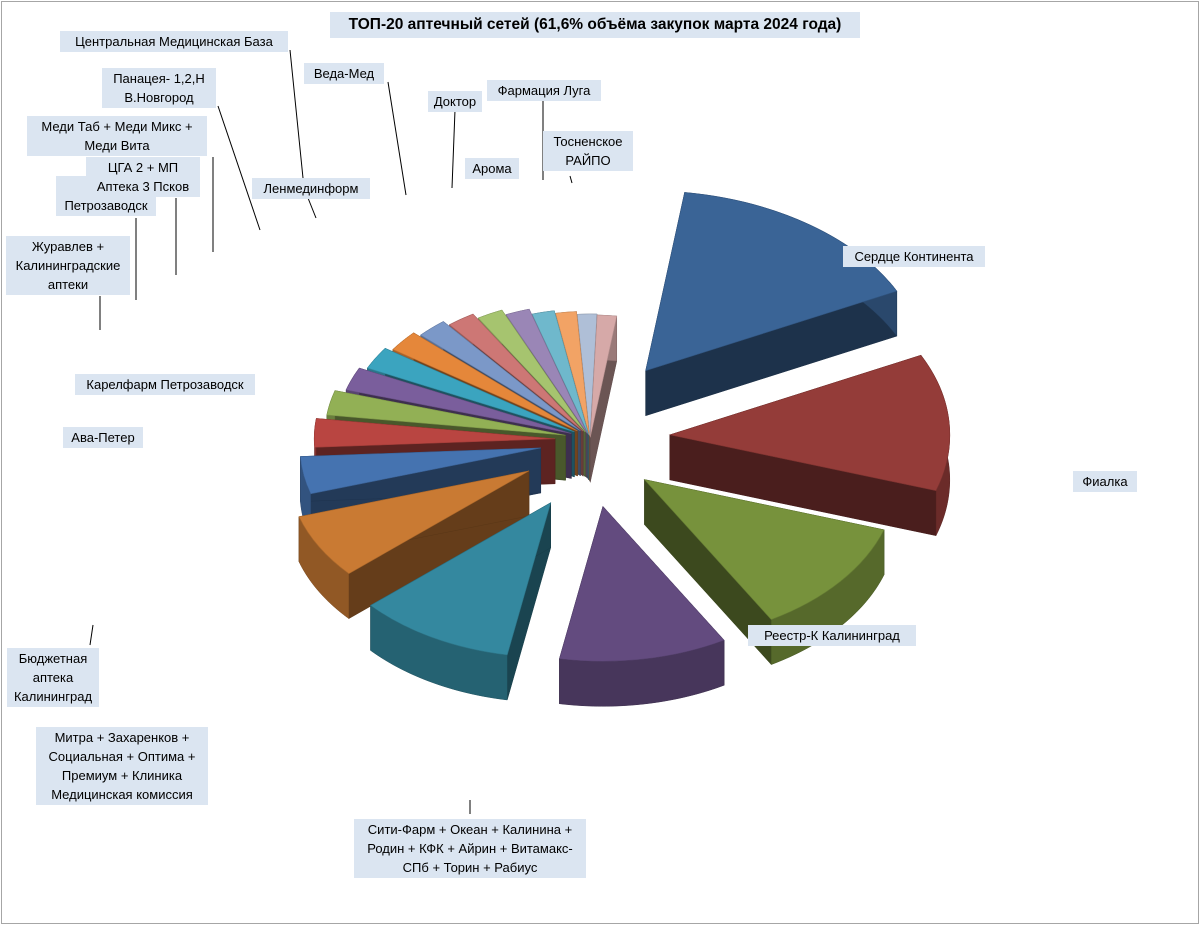  I want to click on slice-label: ЦГА 2 + МП Аптека 3 Псков, so click(143, 177).